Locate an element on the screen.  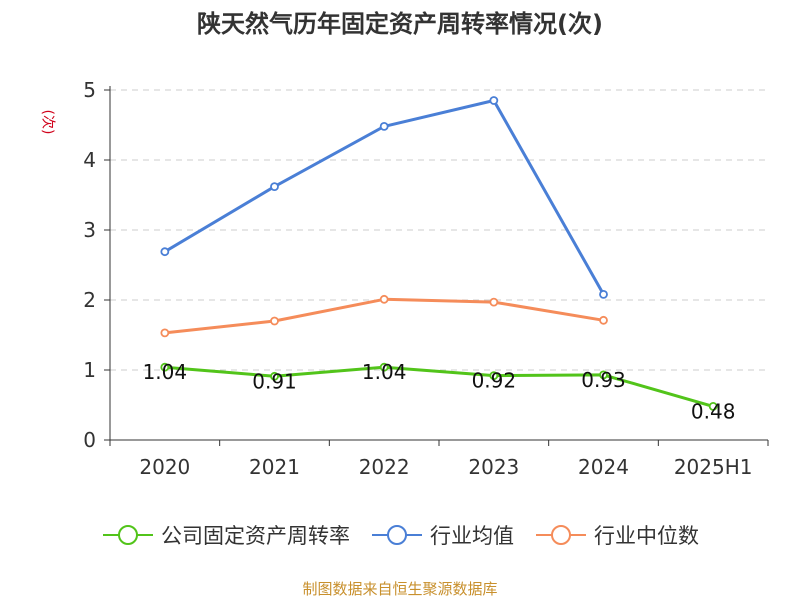
y-tick-label: 5 is located at coordinates (89, 90).